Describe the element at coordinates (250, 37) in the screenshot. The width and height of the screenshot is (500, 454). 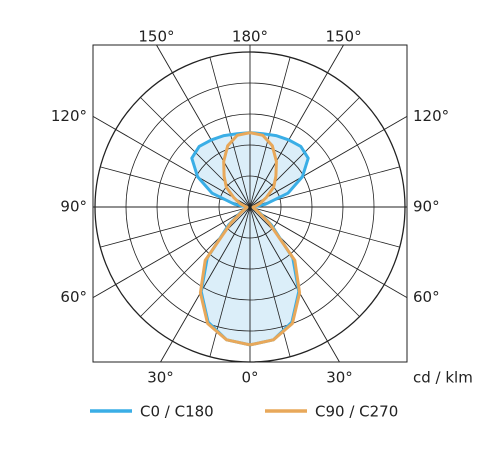
I see `angle-label: 180°` at that location.